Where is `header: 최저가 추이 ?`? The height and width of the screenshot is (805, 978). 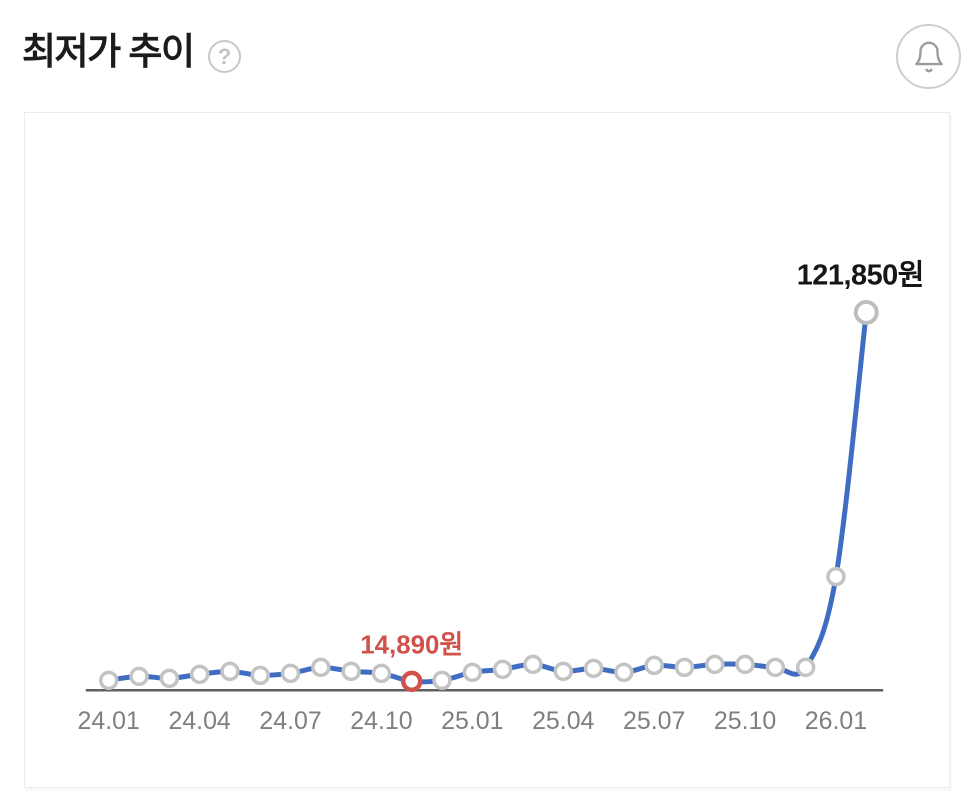
header: 최저가 추이 ? is located at coordinates (489, 56).